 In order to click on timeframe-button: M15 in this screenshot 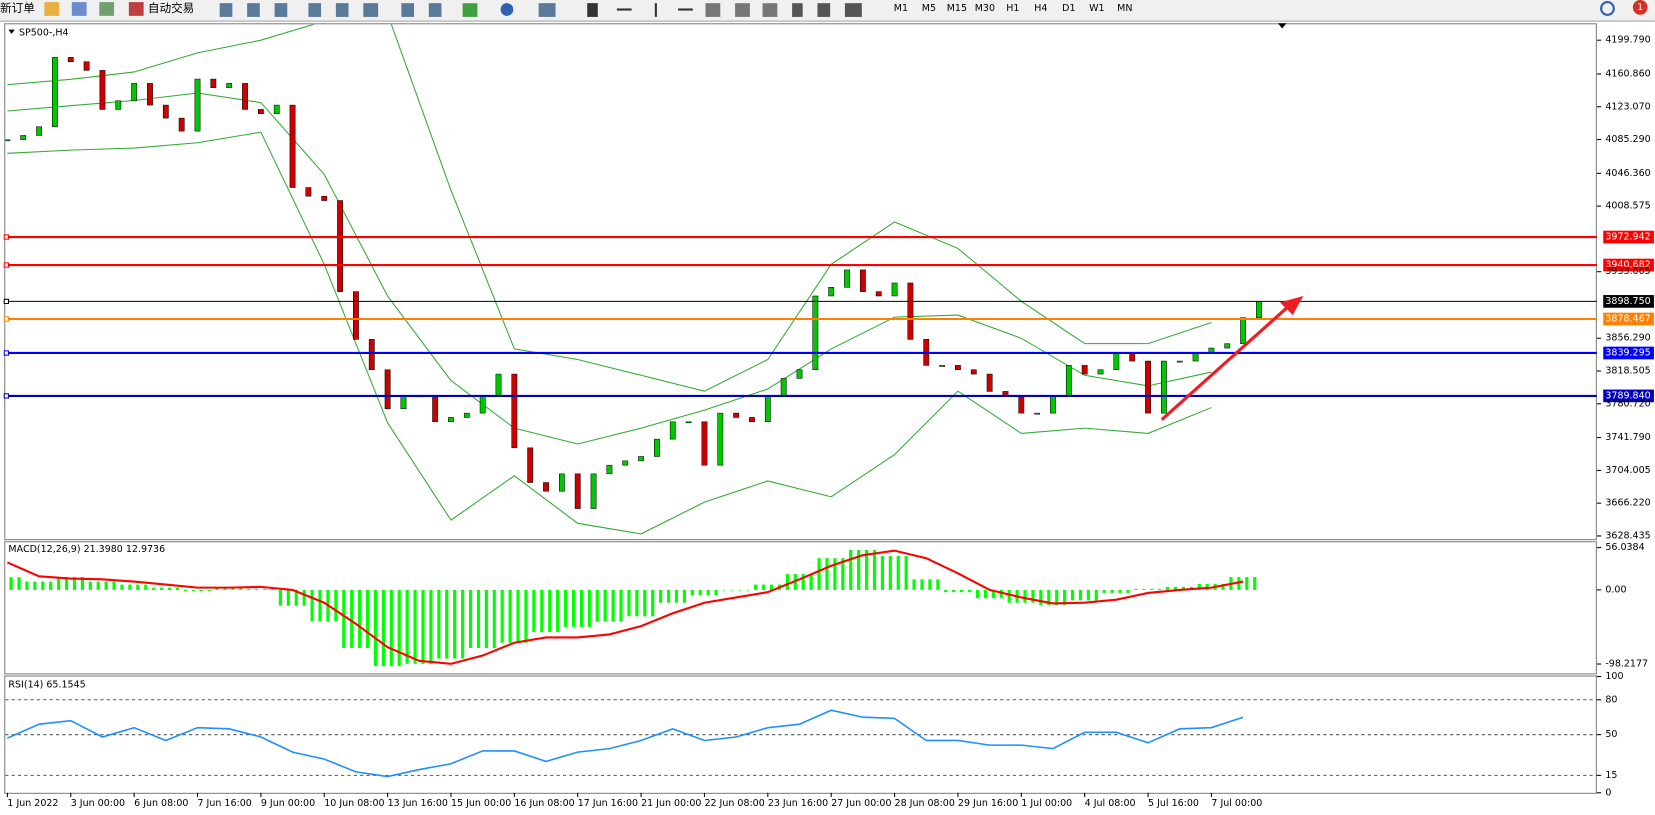, I will do `click(957, 8)`.